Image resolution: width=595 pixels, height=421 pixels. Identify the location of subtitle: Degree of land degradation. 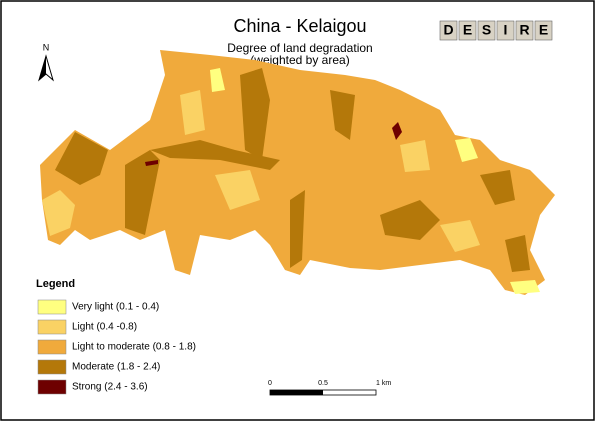
(299, 48).